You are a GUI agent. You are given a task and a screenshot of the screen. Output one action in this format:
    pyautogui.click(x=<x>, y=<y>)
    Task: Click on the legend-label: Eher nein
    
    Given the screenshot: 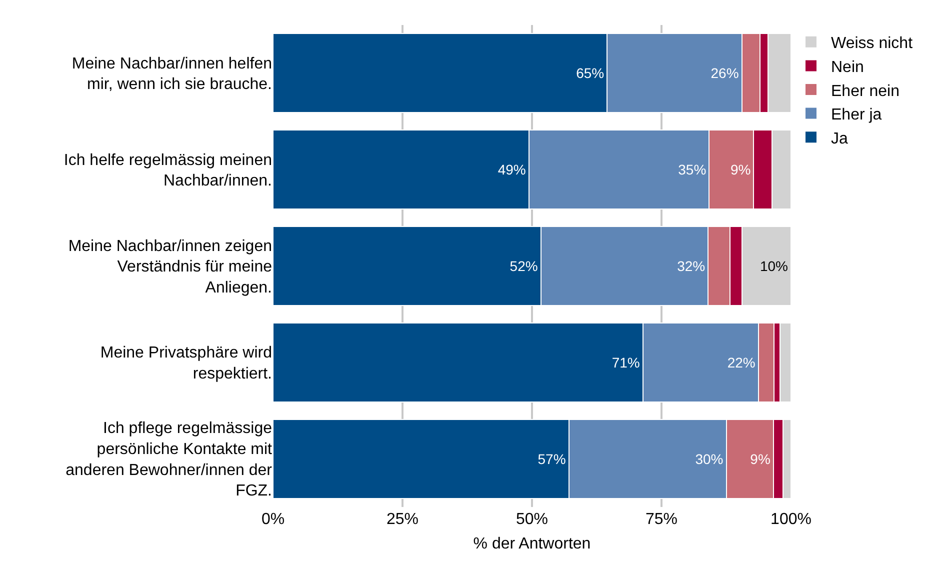 What is the action you would take?
    pyautogui.click(x=865, y=91)
    